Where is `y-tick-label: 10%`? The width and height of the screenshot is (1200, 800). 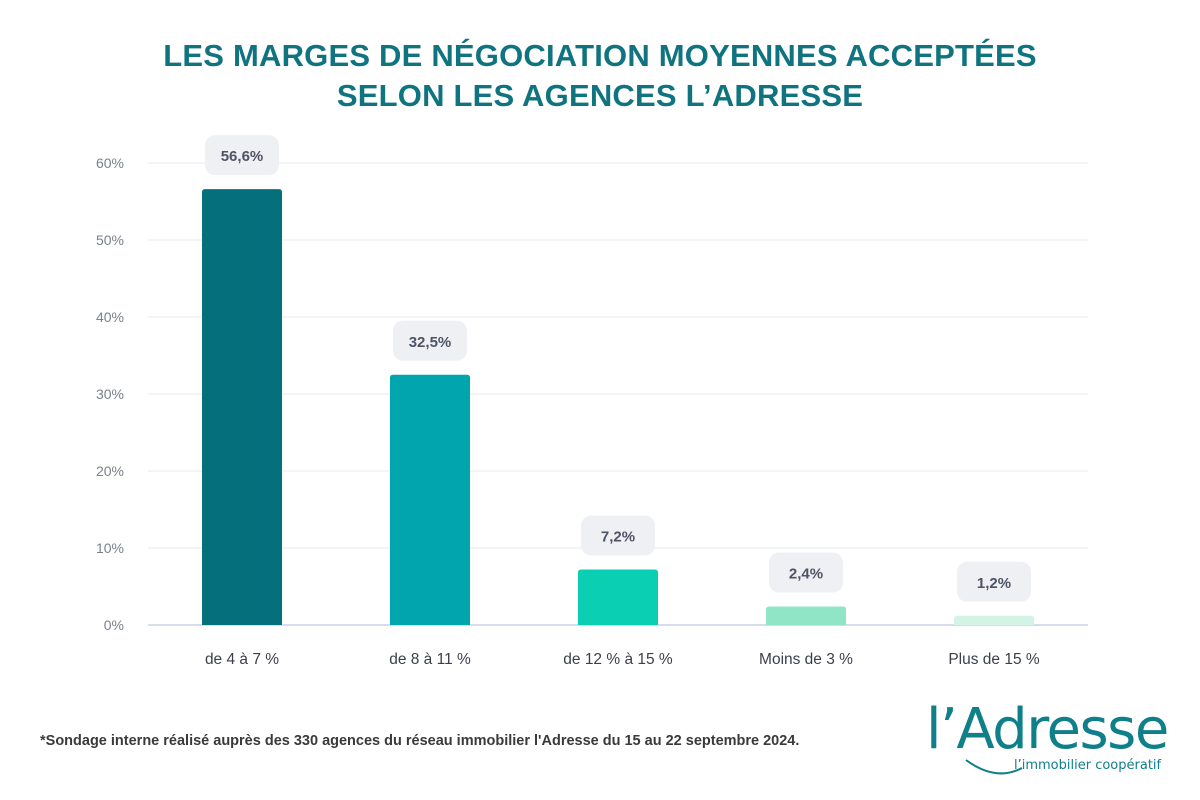 y-tick-label: 10% is located at coordinates (110, 548).